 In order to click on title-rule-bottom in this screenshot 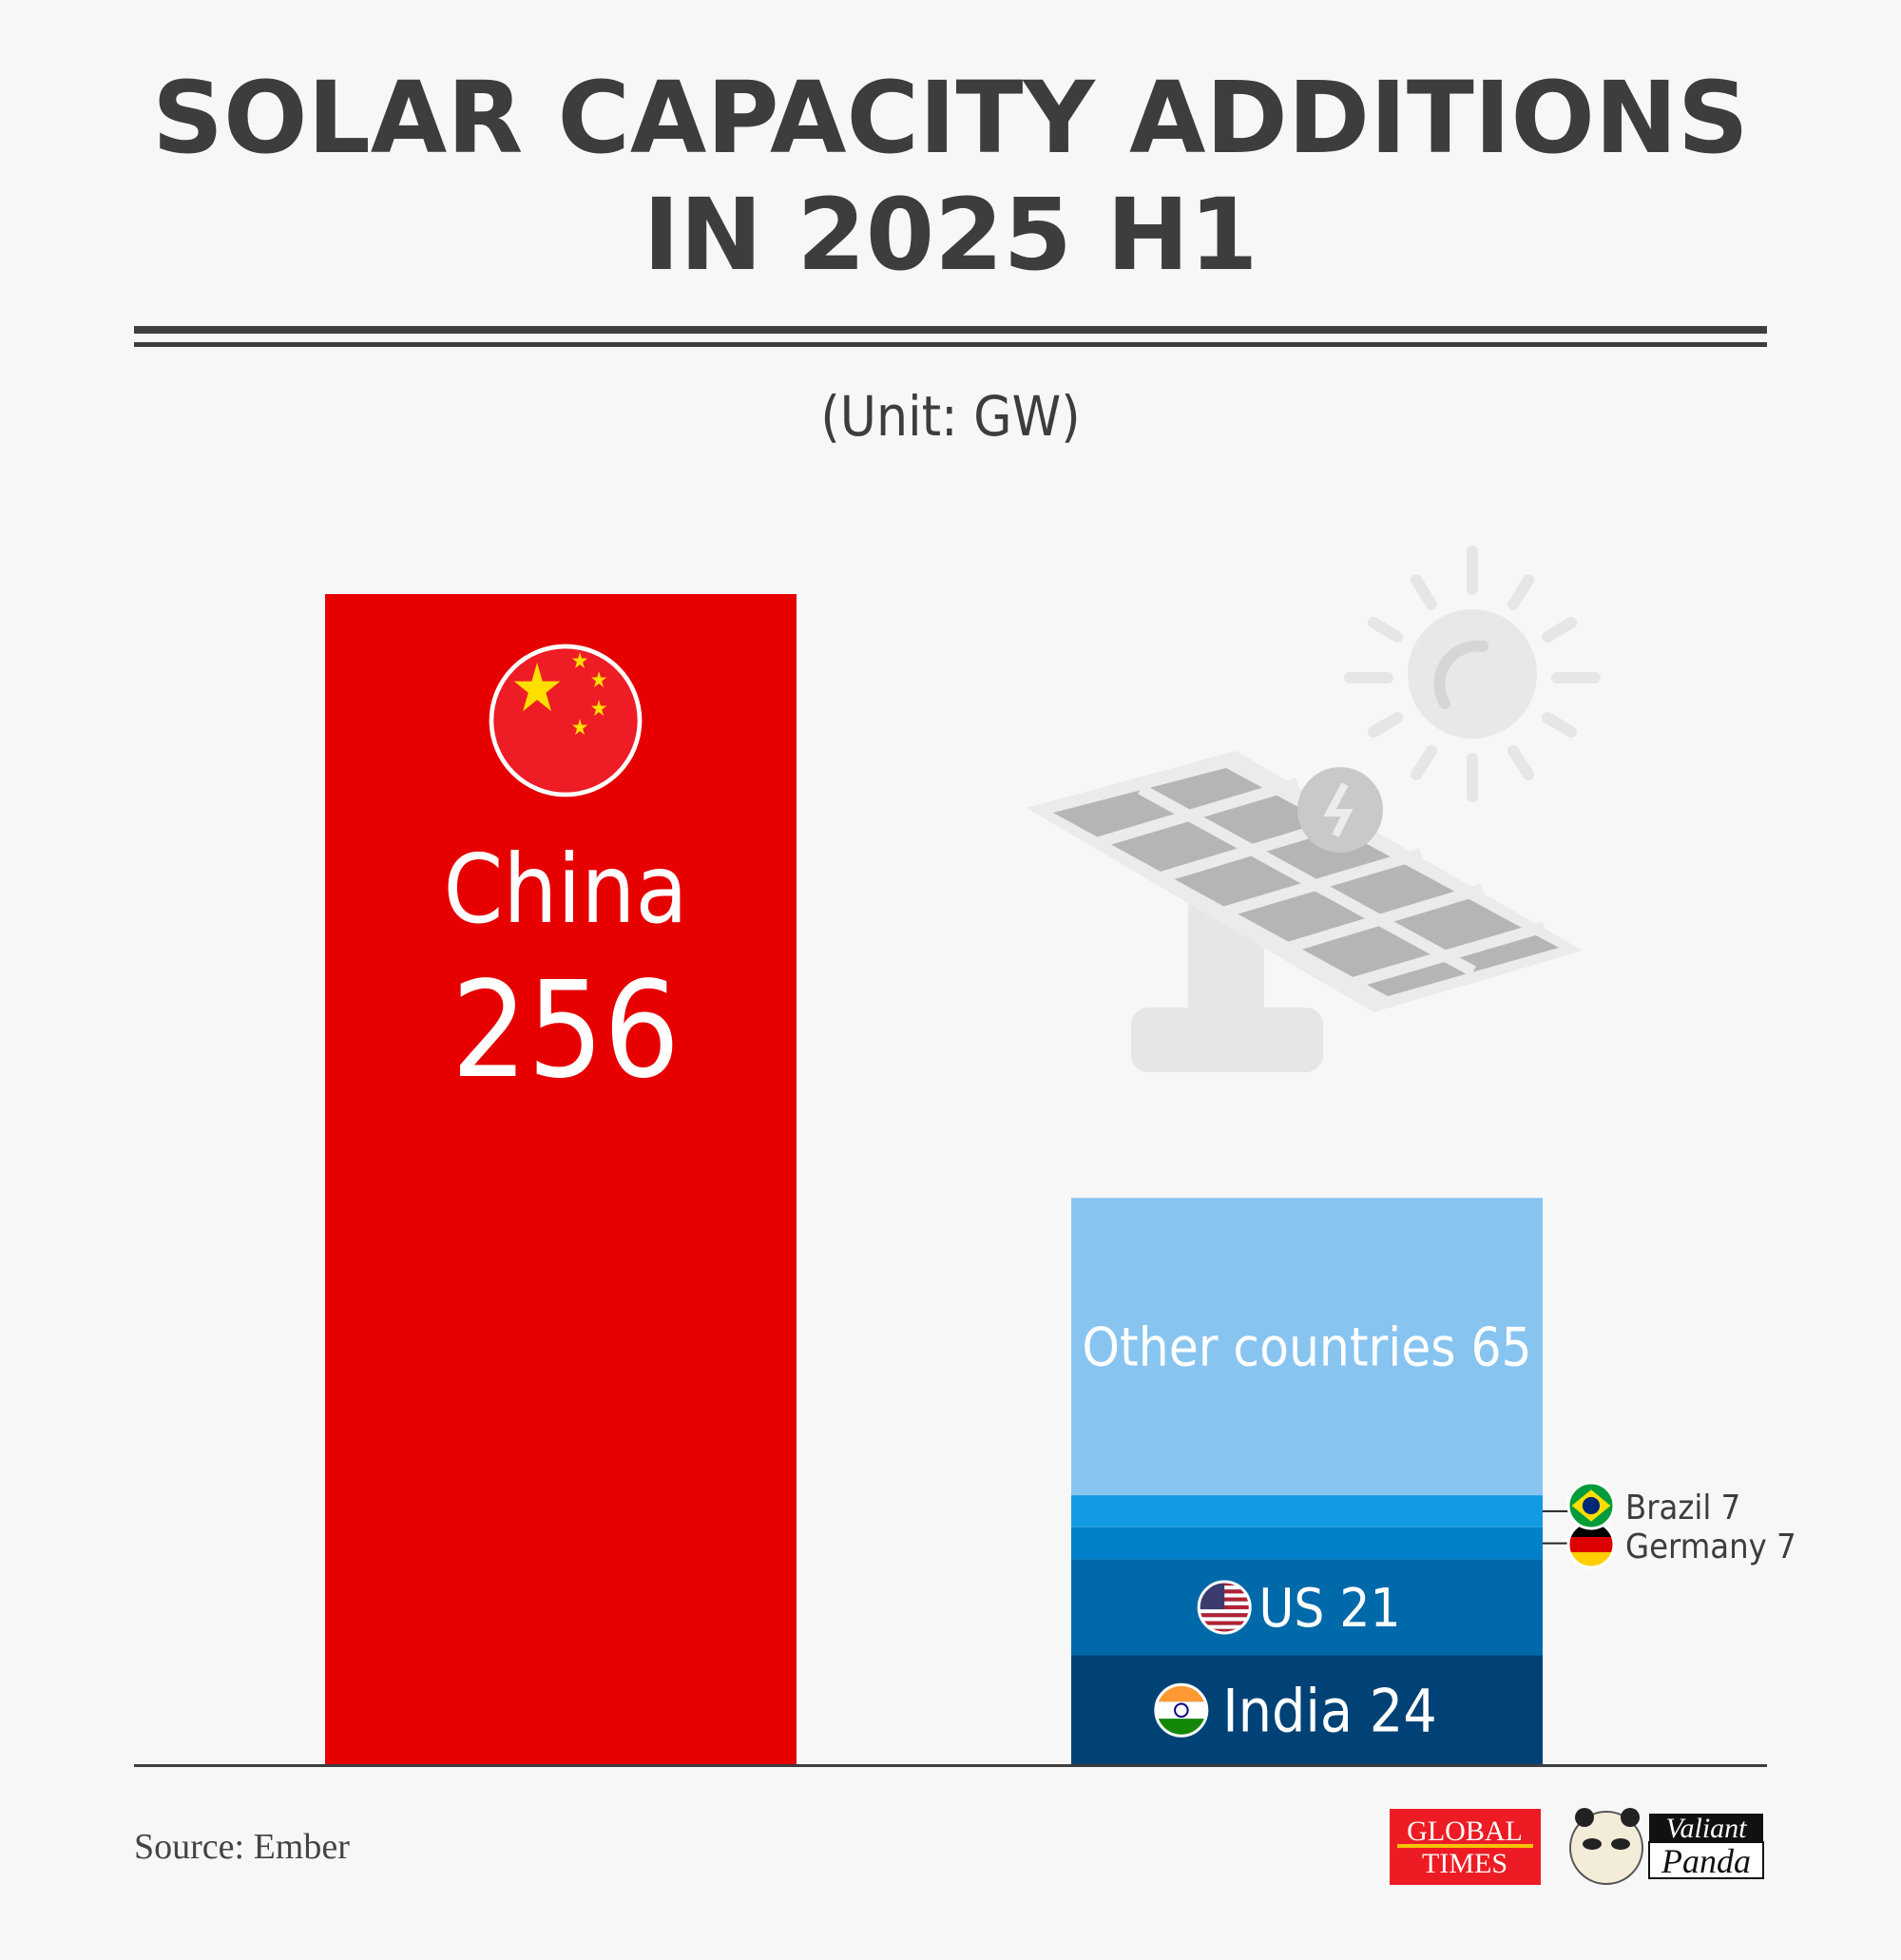, I will do `click(950, 344)`.